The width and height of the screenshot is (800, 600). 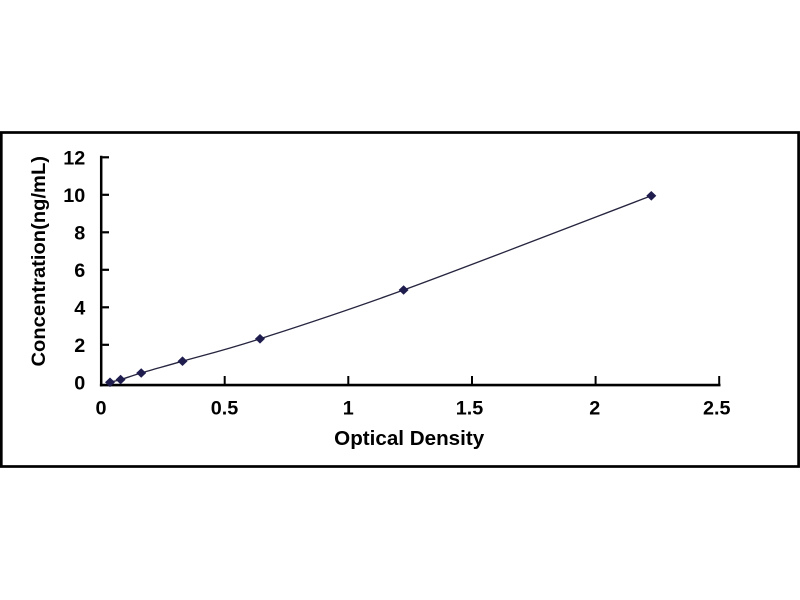 What do you see at coordinates (470, 409) in the screenshot?
I see `svg-text: 1.5` at bounding box center [470, 409].